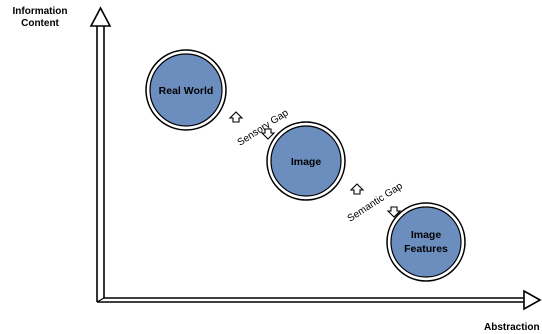  What do you see at coordinates (100, 154) in the screenshot?
I see `y-axis-arrow` at bounding box center [100, 154].